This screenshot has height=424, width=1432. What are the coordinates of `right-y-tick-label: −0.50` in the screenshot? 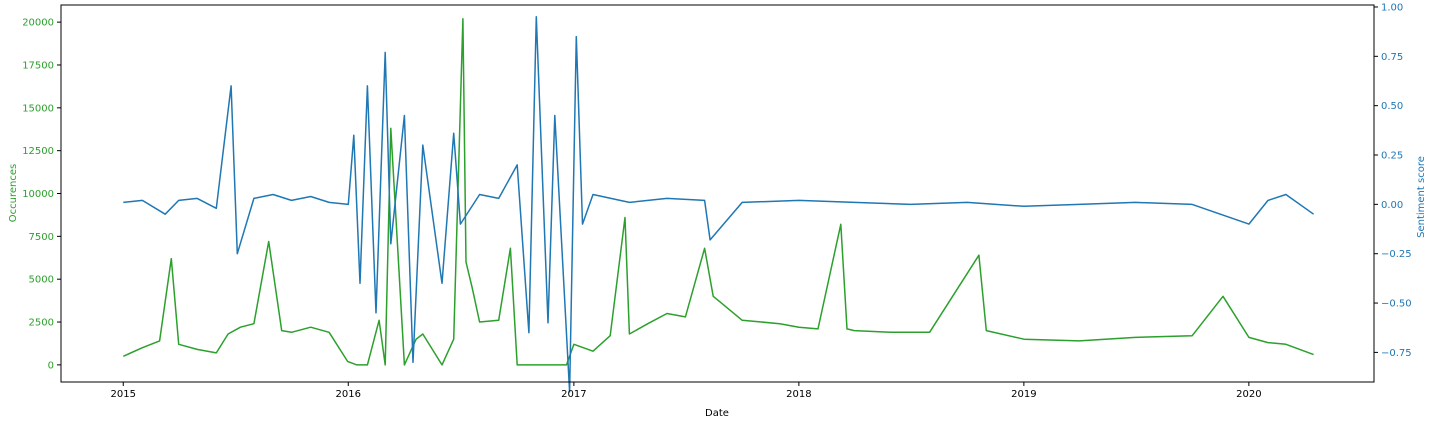 It's located at (1396, 304).